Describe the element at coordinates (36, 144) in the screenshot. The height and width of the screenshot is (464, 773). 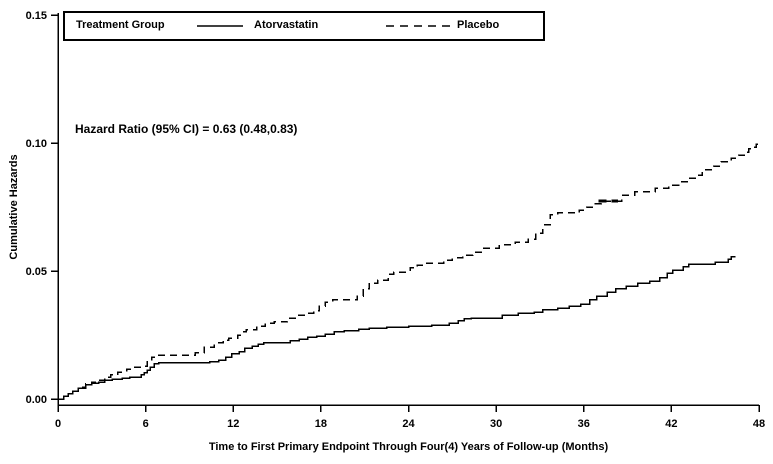
I see `y-tick-label: 0.10` at that location.